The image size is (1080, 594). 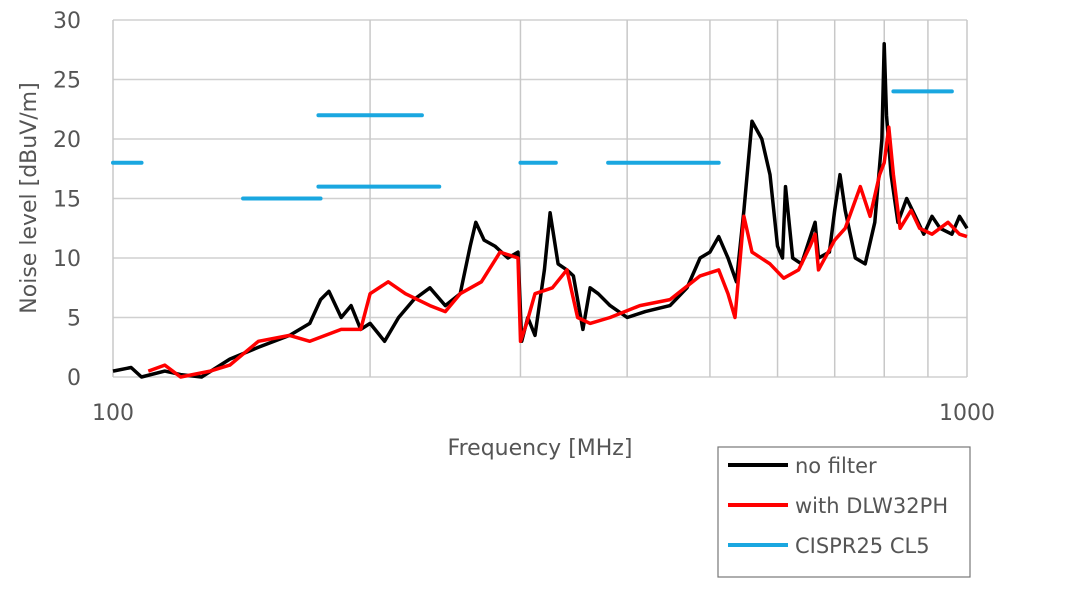 I want to click on legend-label: CISPR25 CL5, so click(x=862, y=546).